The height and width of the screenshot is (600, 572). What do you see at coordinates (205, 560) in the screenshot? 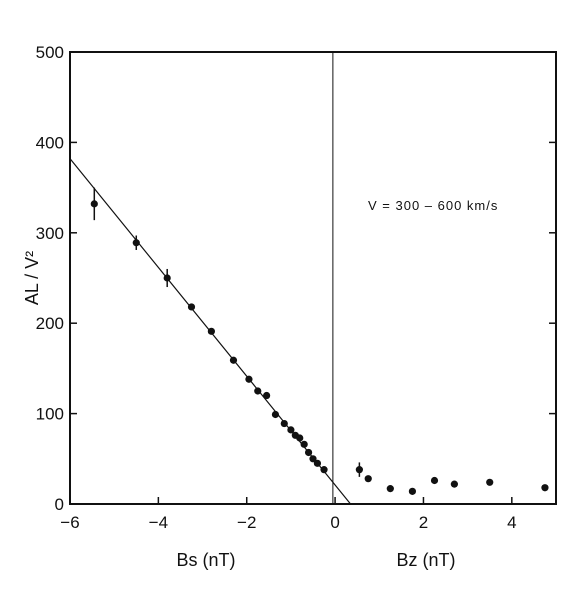
I see `x-axis-title-left: Bs (nT)` at bounding box center [205, 560].